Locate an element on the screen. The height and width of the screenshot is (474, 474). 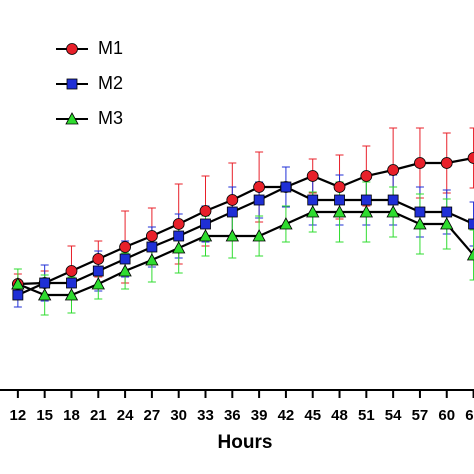
legend-label: M1 is located at coordinates (110, 48).